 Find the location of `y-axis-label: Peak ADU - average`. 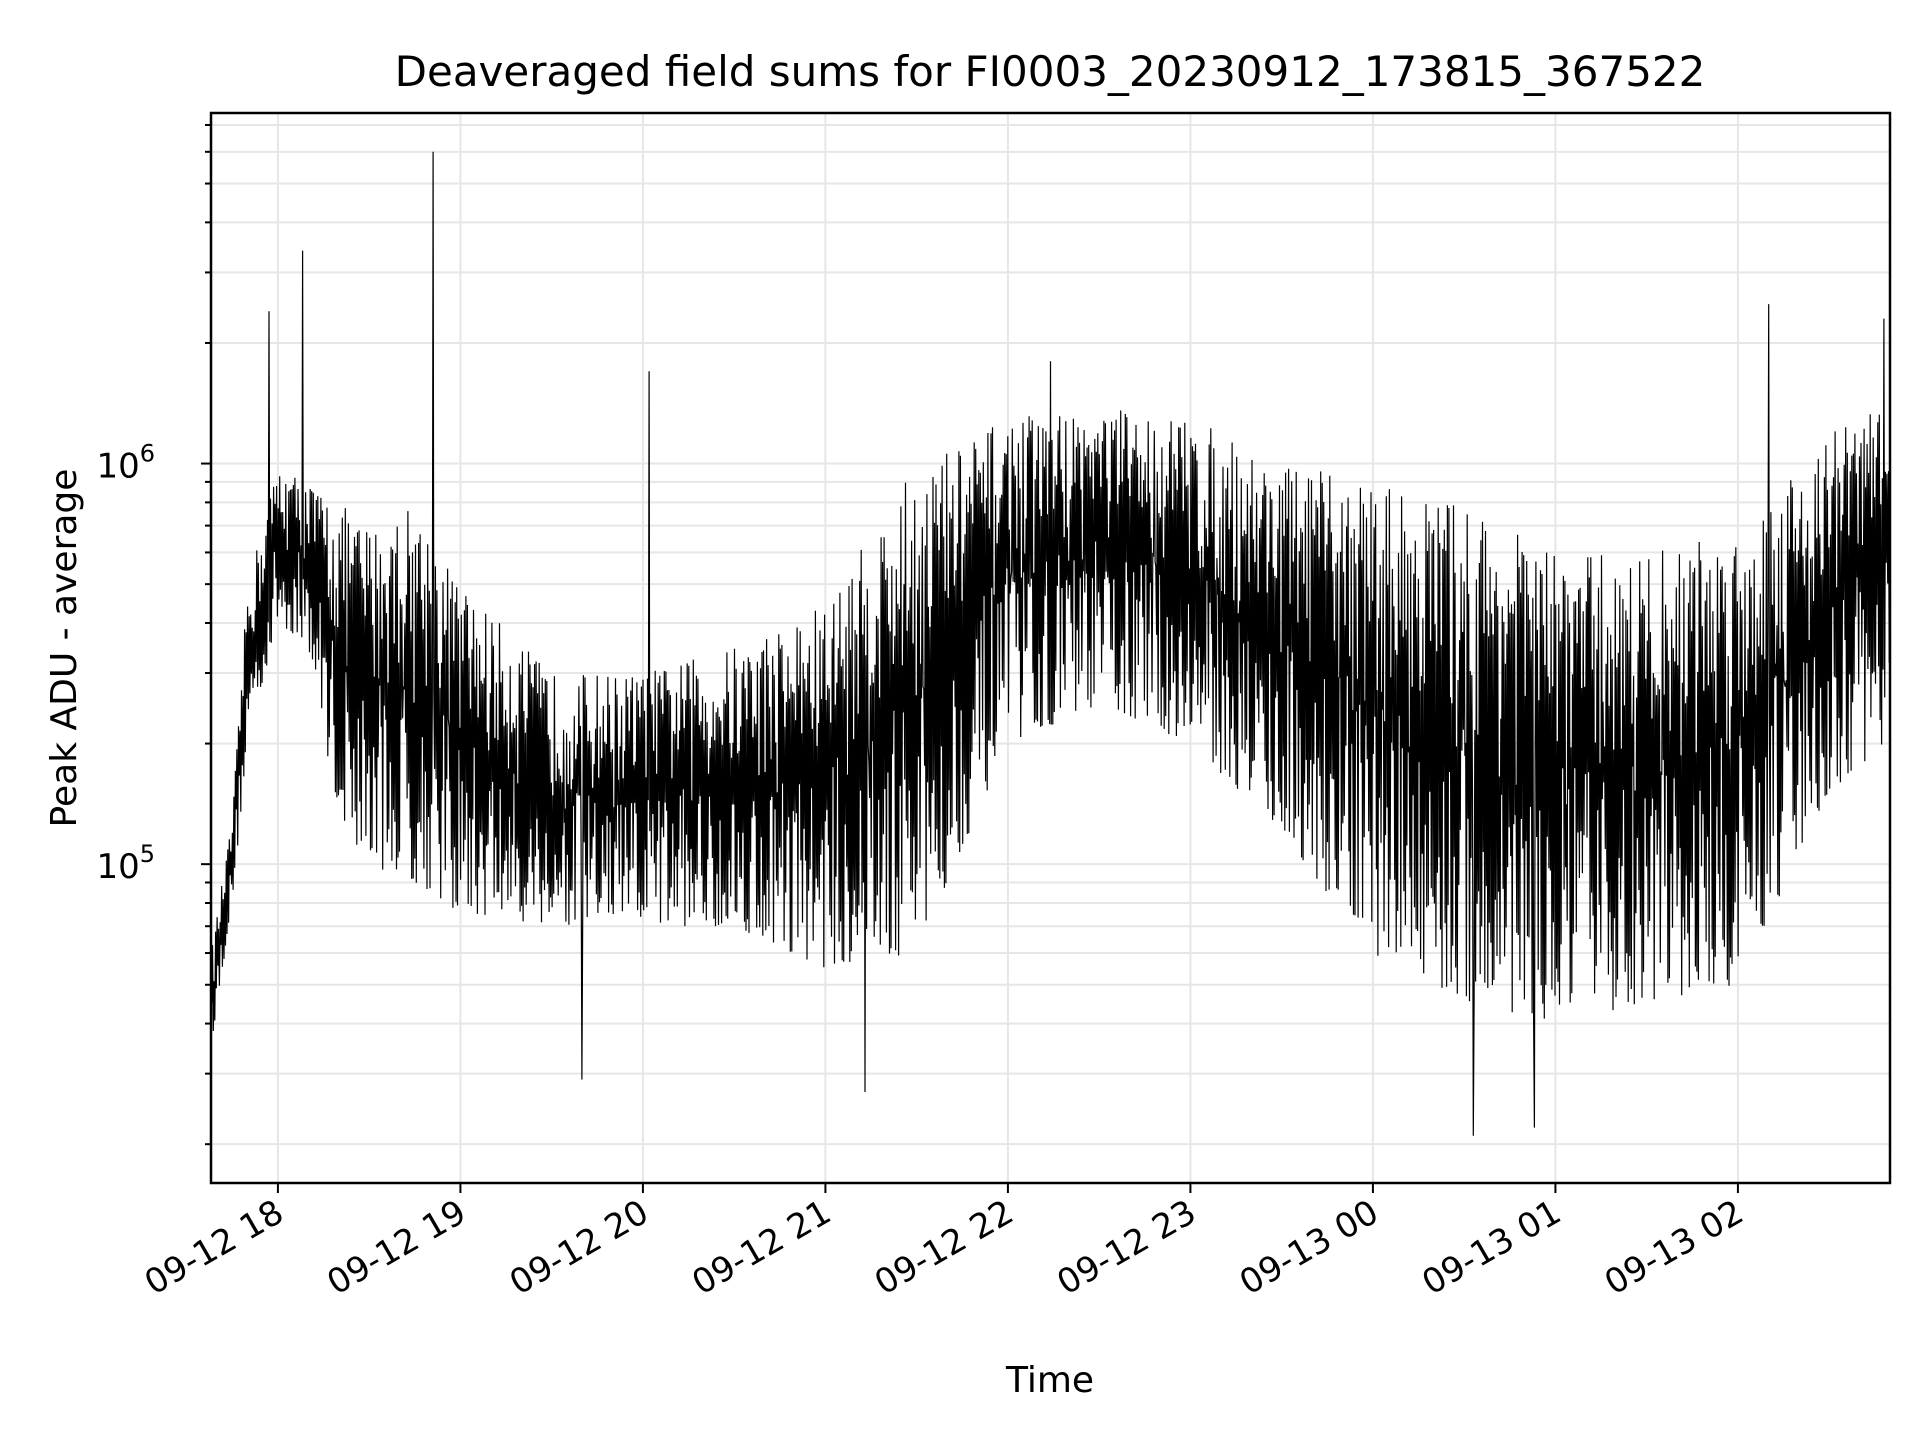

y-axis-label: Peak ADU - average is located at coordinates (64, 648).